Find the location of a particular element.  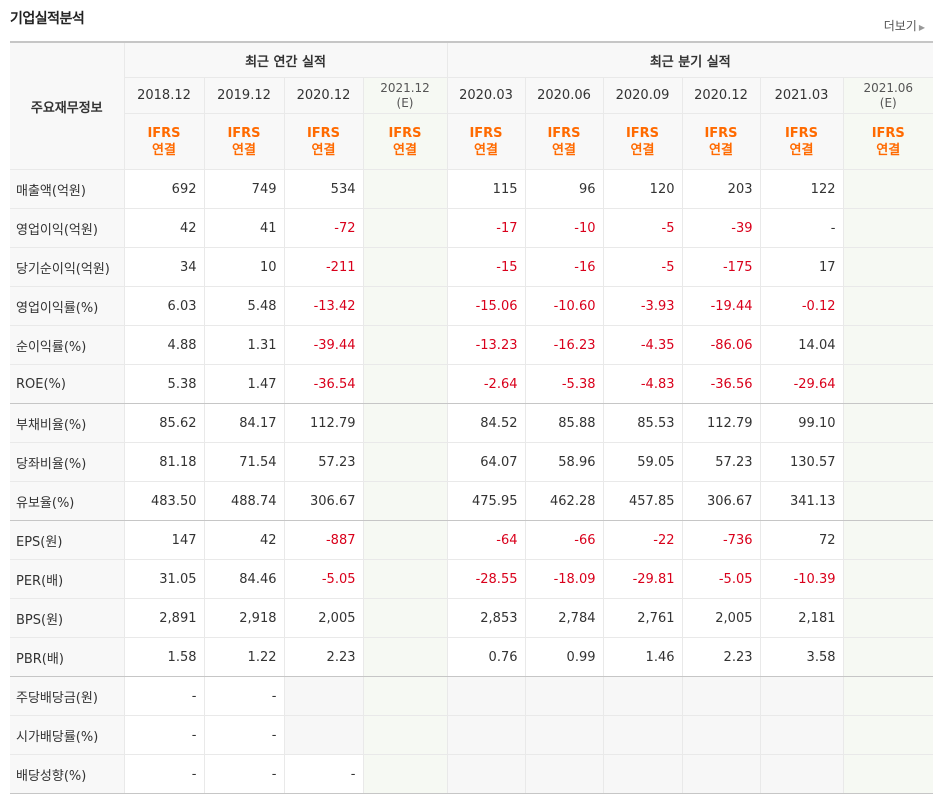

row-label: 당좌비율(%) is located at coordinates (67, 462).